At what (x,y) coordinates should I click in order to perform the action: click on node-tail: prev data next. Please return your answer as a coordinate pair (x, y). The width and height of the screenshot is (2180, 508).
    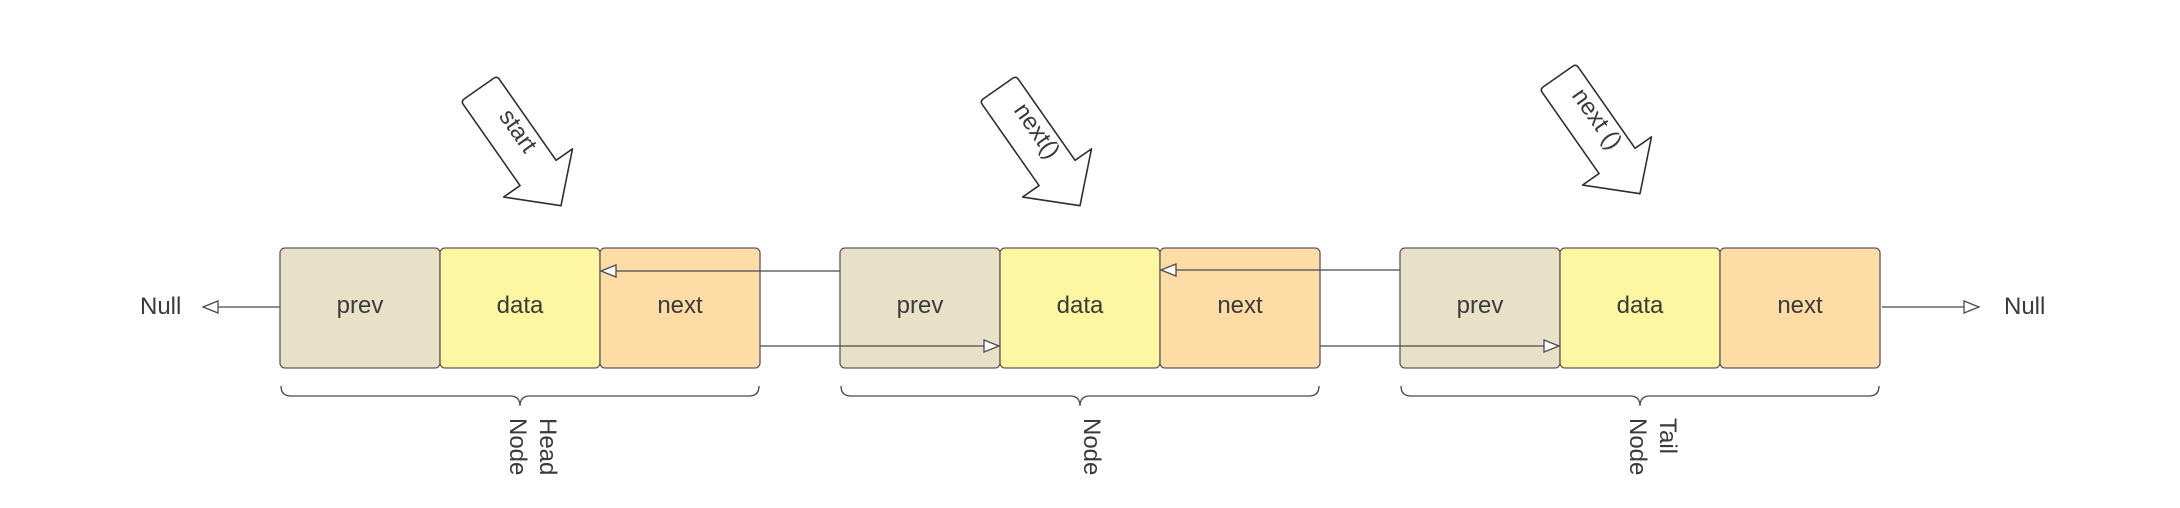
    Looking at the image, I should click on (1640, 308).